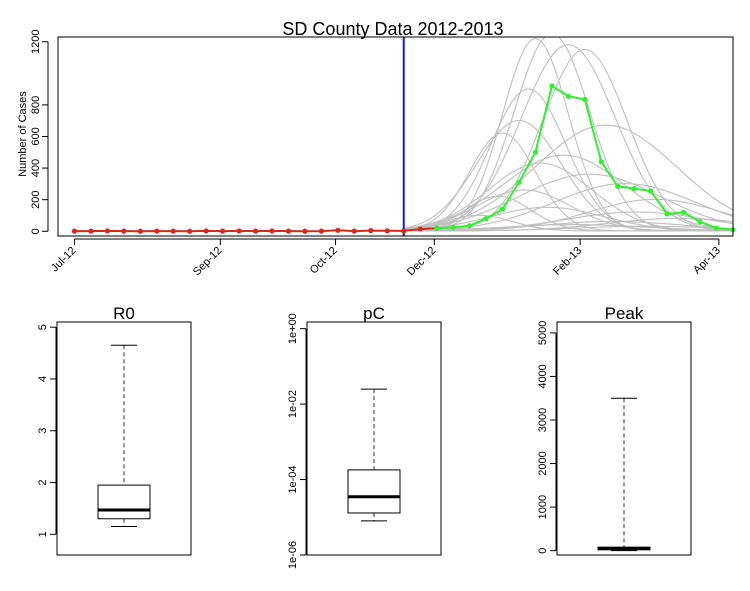 Image resolution: width=750 pixels, height=591 pixels. Describe the element at coordinates (43, 327) in the screenshot. I see `box-y-tick-label: 5` at that location.